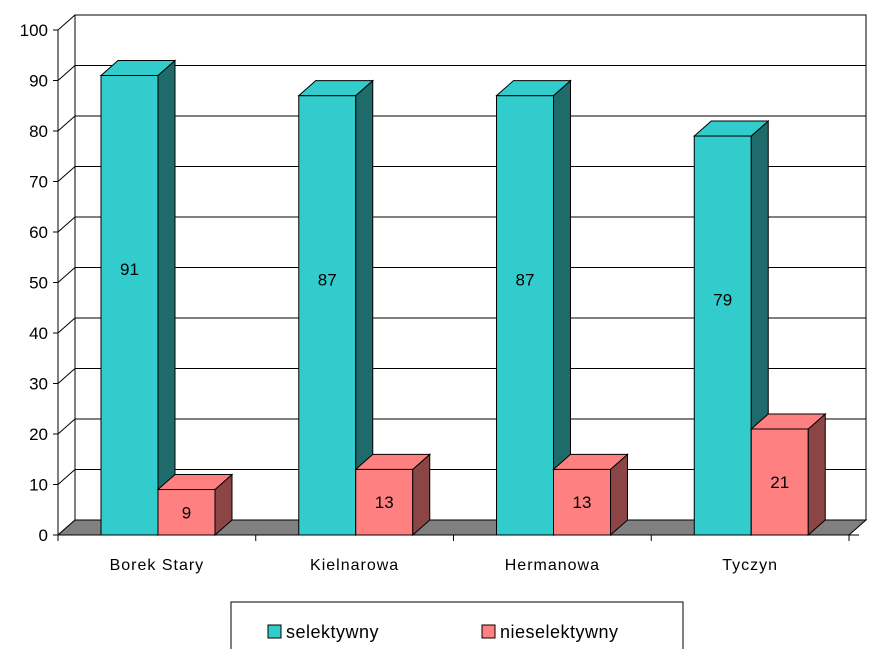 The height and width of the screenshot is (654, 869). What do you see at coordinates (43, 535) in the screenshot?
I see `y-tick-label: 0` at bounding box center [43, 535].